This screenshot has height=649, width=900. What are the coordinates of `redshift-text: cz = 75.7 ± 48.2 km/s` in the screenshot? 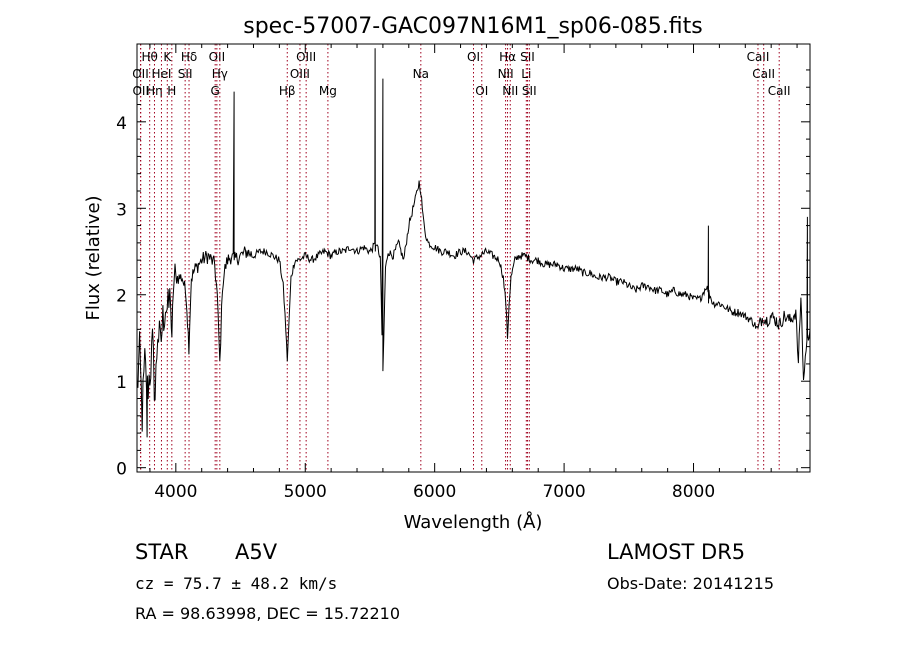 It's located at (236, 583).